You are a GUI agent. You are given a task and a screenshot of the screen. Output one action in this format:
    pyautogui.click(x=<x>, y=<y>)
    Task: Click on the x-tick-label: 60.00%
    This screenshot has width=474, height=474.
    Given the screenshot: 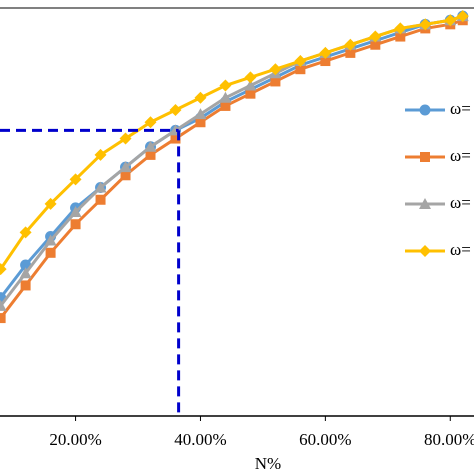 What is the action you would take?
    pyautogui.click(x=325, y=439)
    